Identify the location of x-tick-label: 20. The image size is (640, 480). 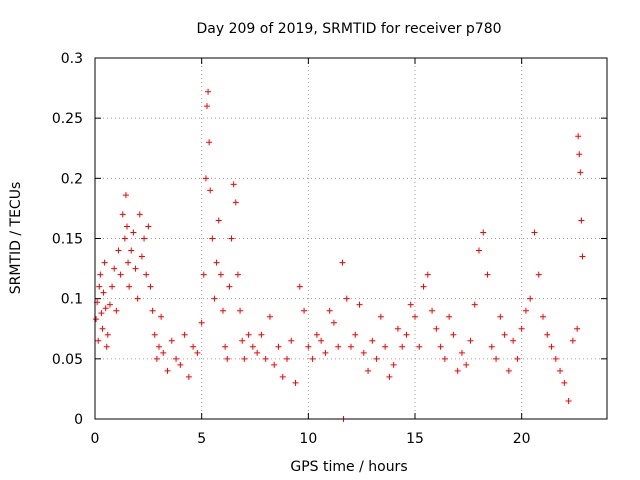
(522, 439).